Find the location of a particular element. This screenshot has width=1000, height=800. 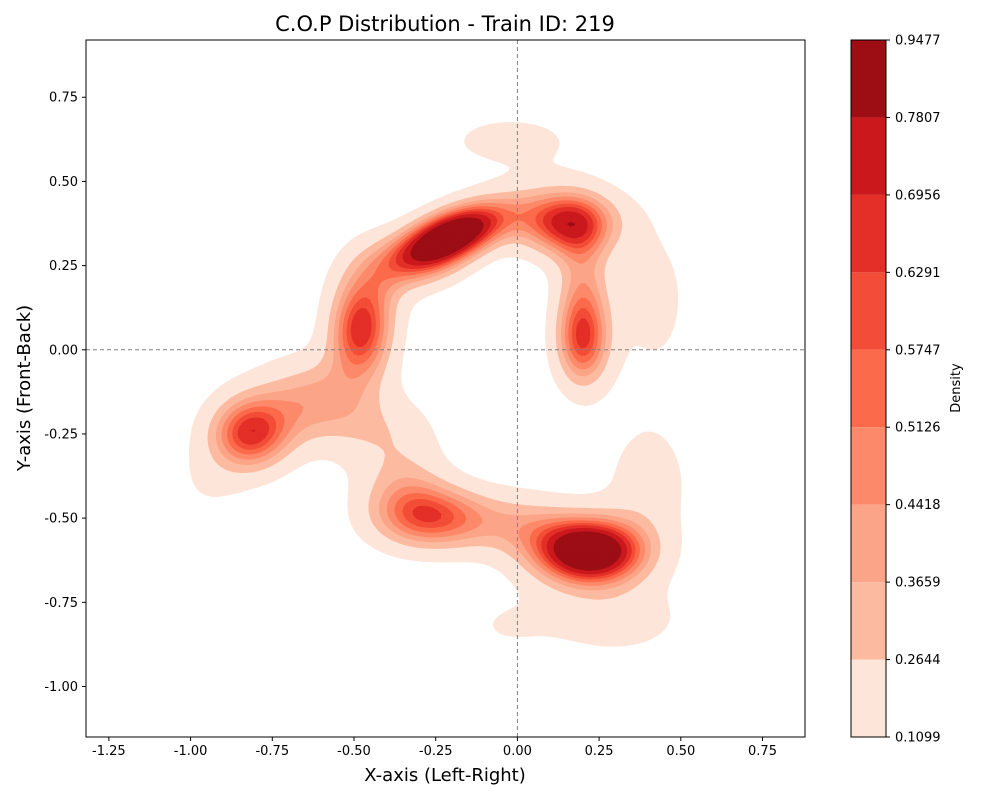

colorbar-tick-label: 0.6956 is located at coordinates (918, 195).